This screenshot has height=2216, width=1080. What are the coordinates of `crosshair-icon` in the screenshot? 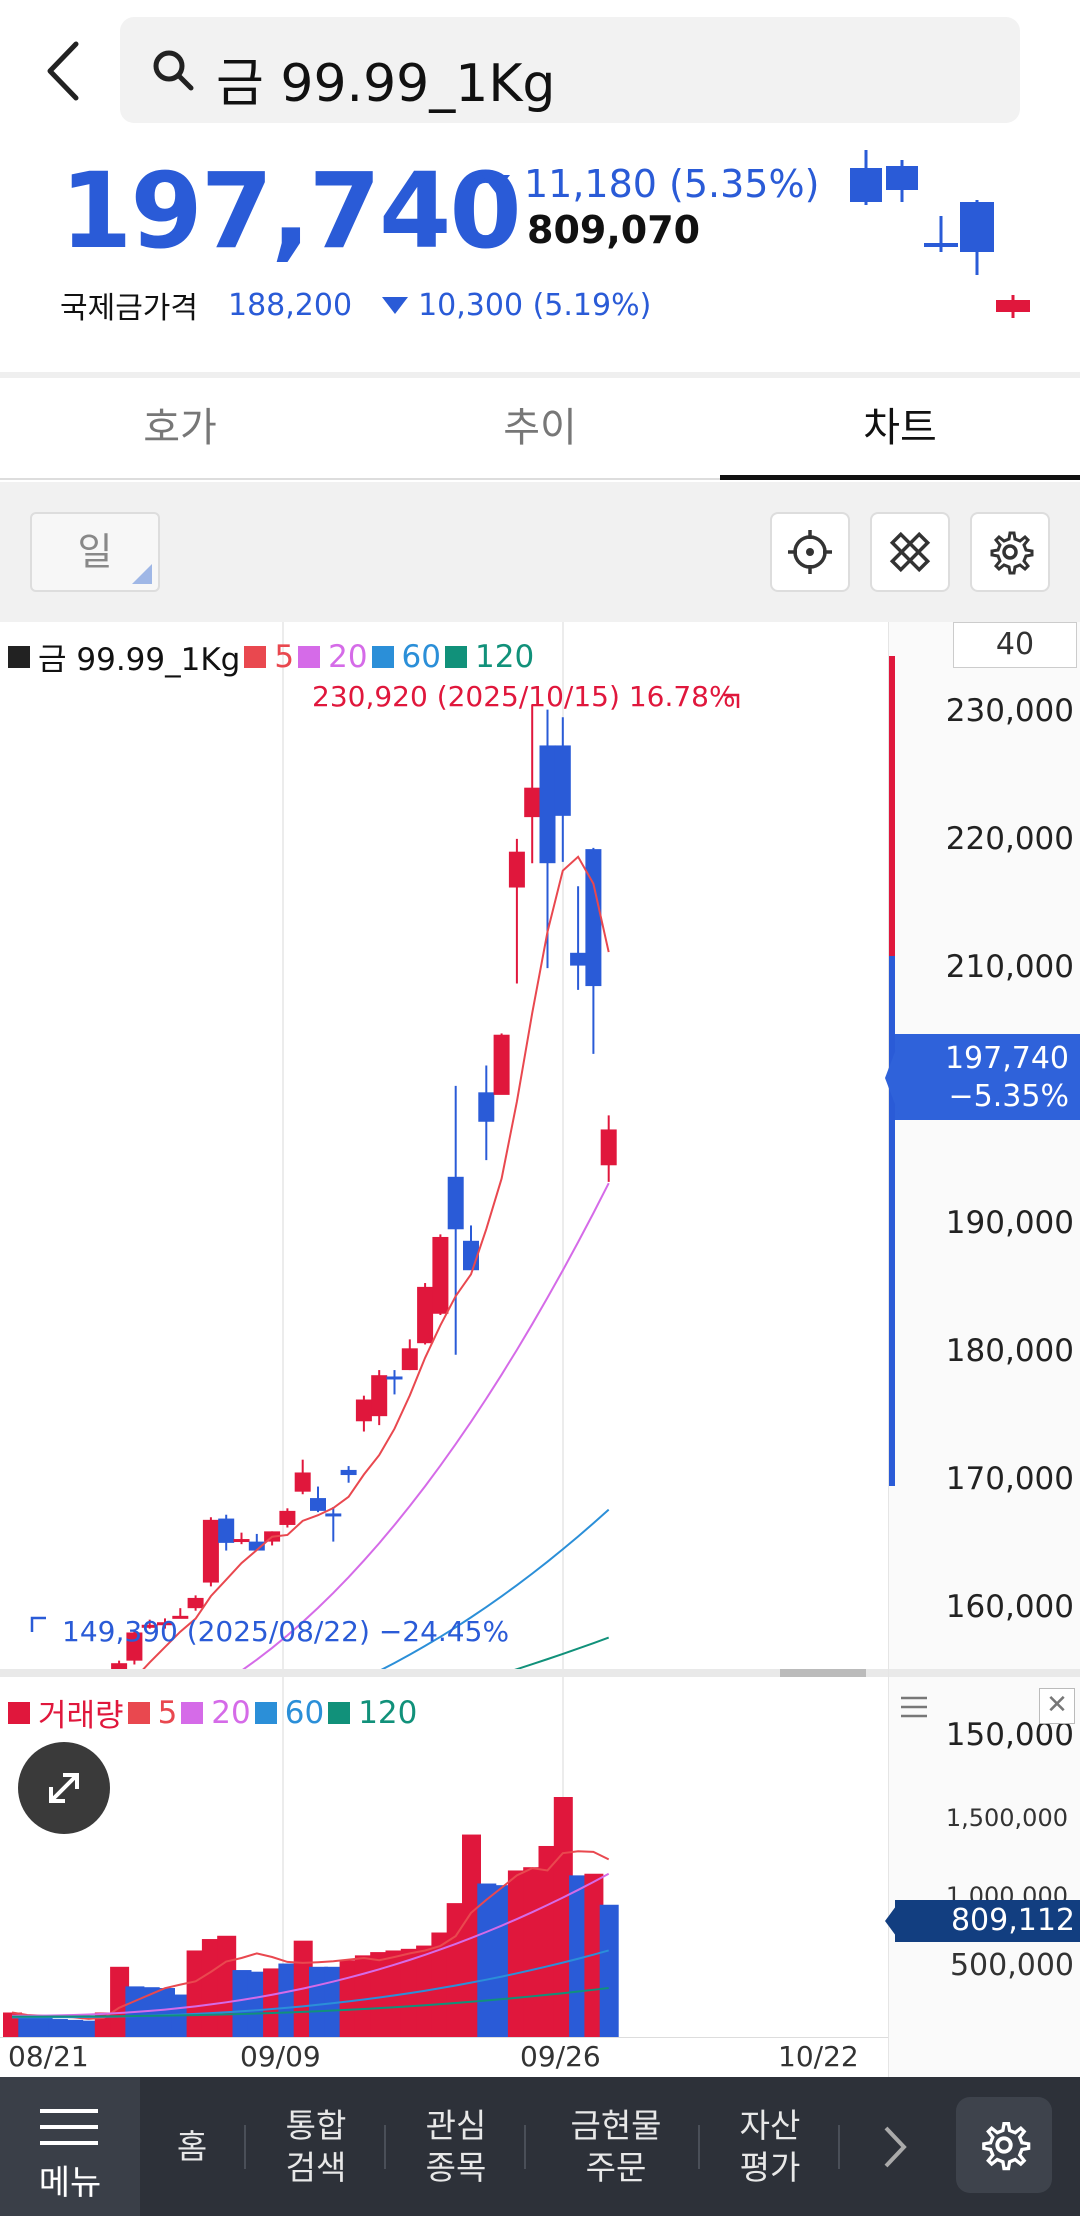 It's located at (810, 552).